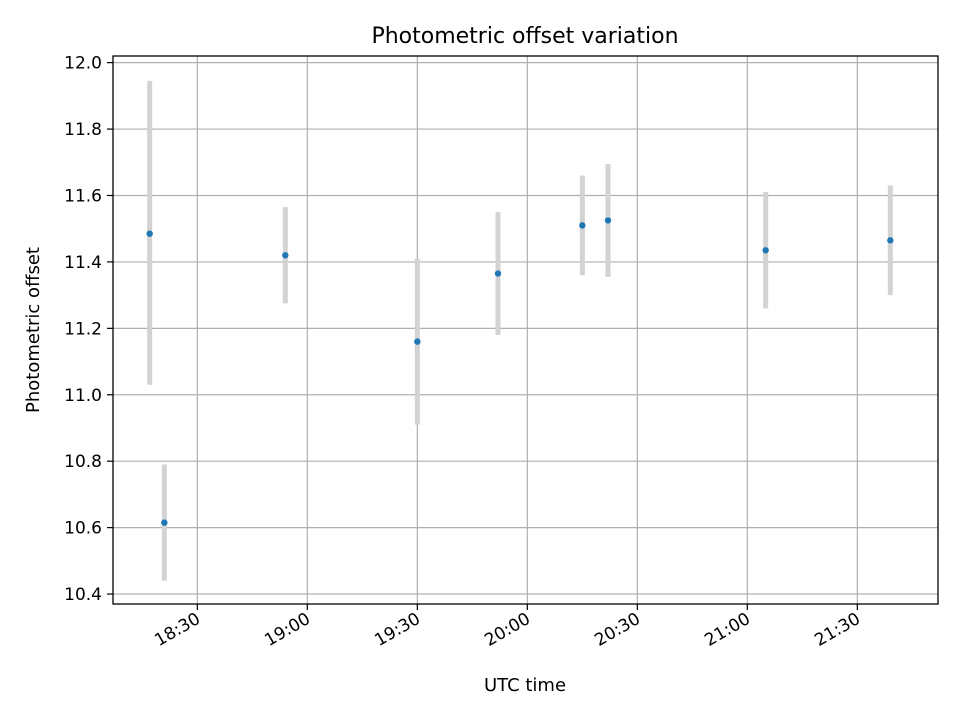 The image size is (960, 720). Describe the element at coordinates (524, 36) in the screenshot. I see `chart-title: Photometric offset variation` at that location.